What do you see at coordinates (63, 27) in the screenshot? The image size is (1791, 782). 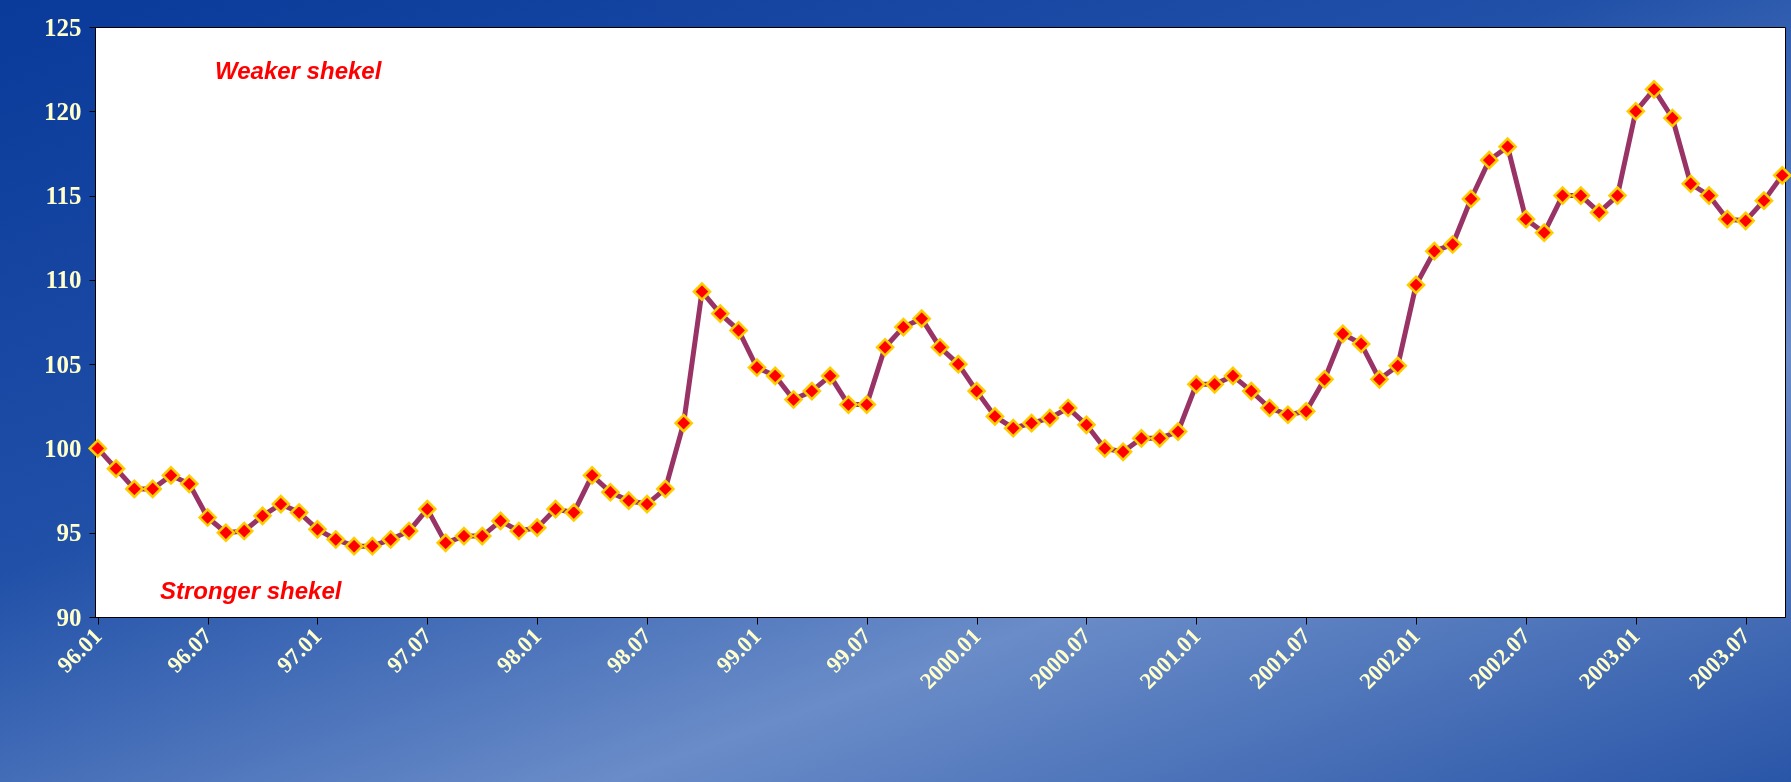 I see `y-tick-label: 125` at bounding box center [63, 27].